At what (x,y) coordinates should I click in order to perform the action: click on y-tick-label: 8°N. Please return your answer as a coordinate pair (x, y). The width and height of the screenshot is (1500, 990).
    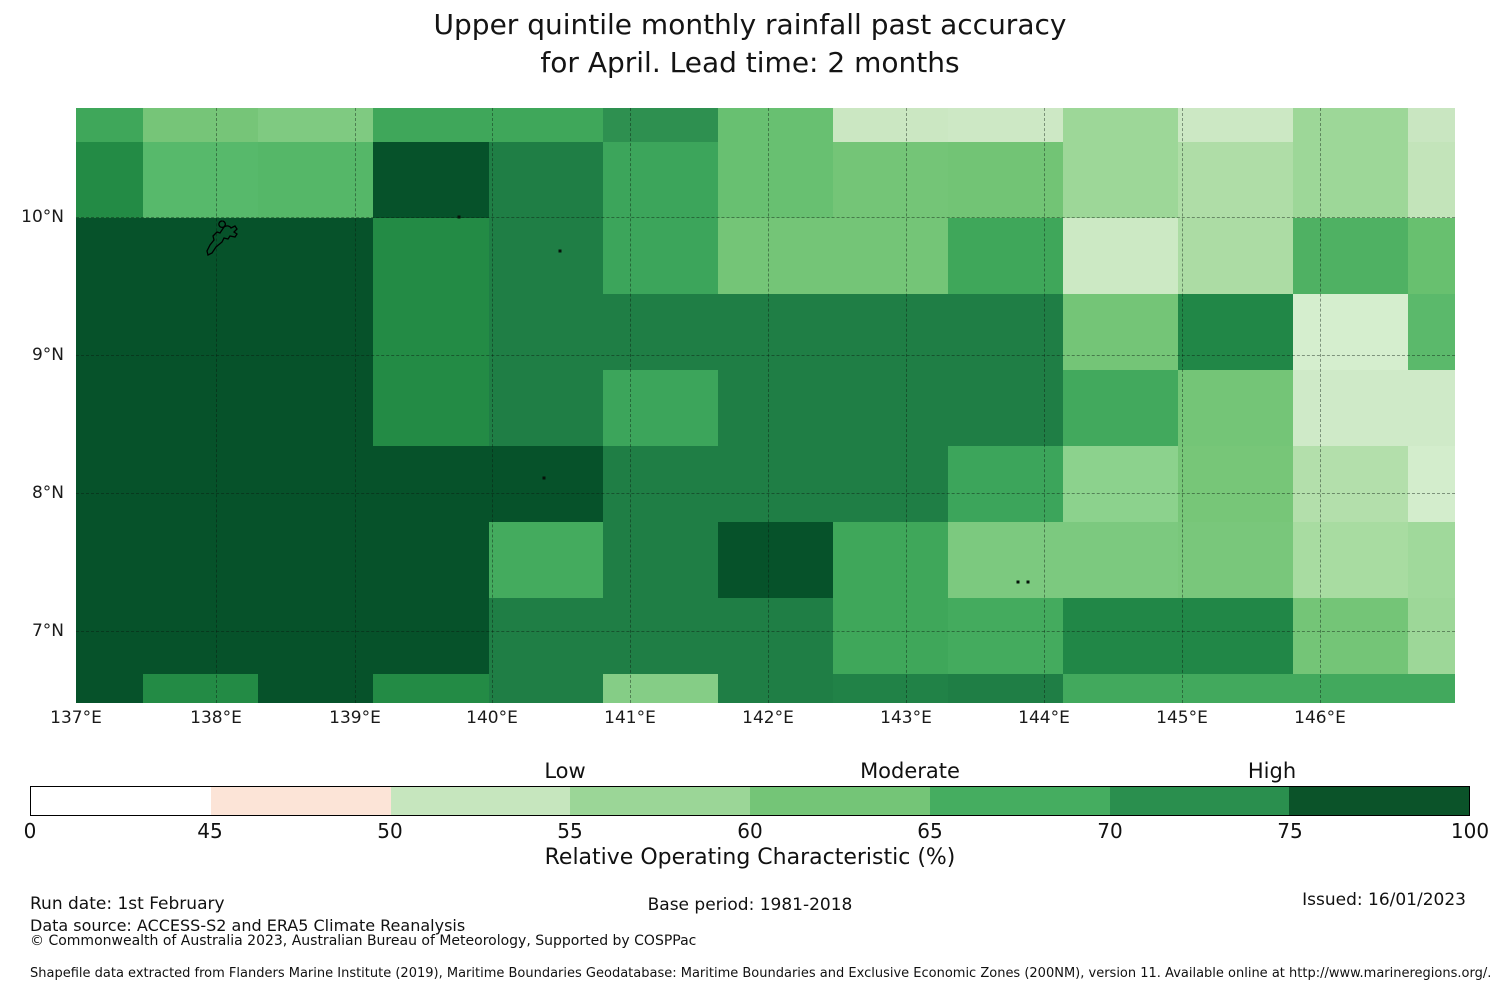
    Looking at the image, I should click on (47, 493).